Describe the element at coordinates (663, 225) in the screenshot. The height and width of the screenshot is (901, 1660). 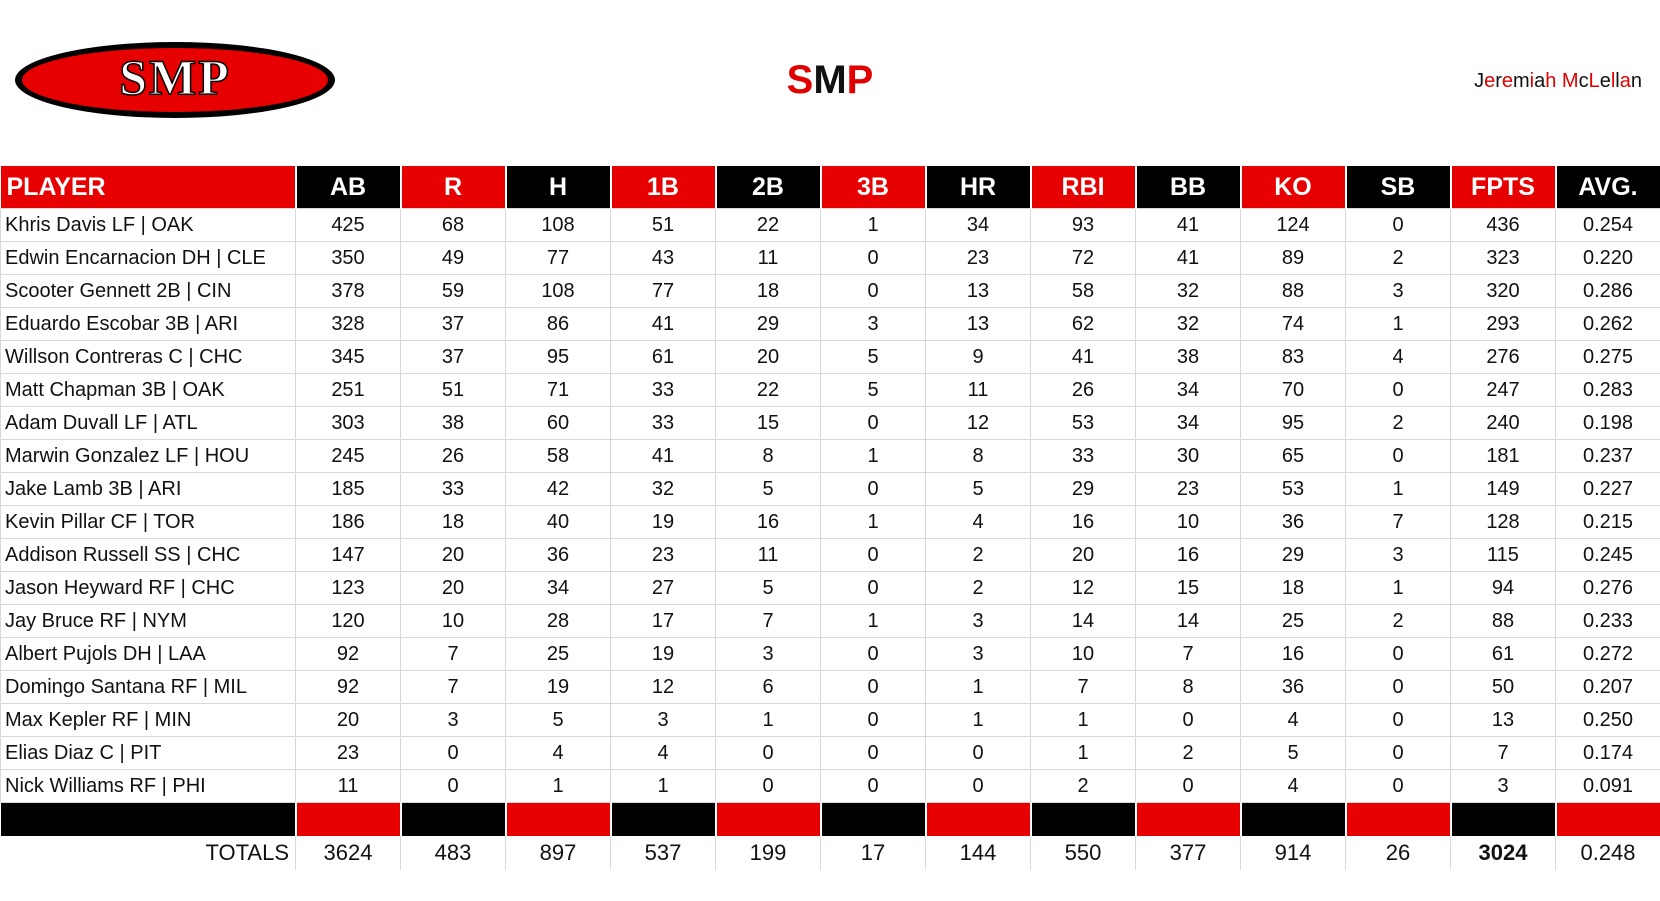
I see `stat-cell: 51` at that location.